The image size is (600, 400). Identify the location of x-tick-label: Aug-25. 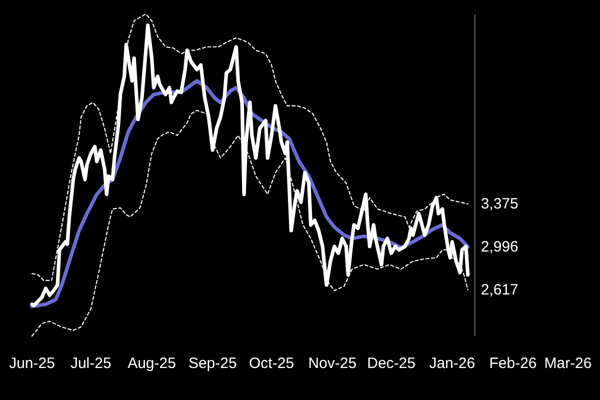
(152, 363).